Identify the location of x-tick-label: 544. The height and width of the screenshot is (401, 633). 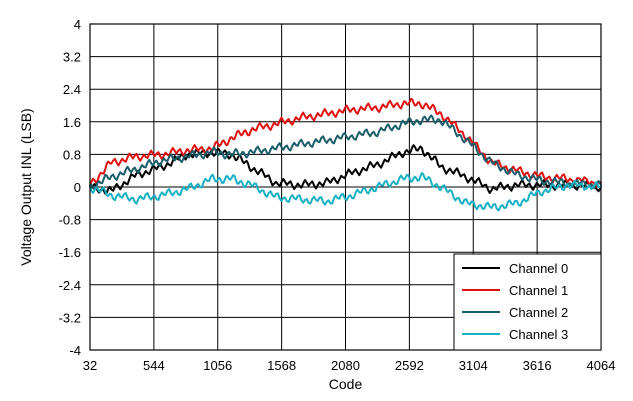
(154, 365).